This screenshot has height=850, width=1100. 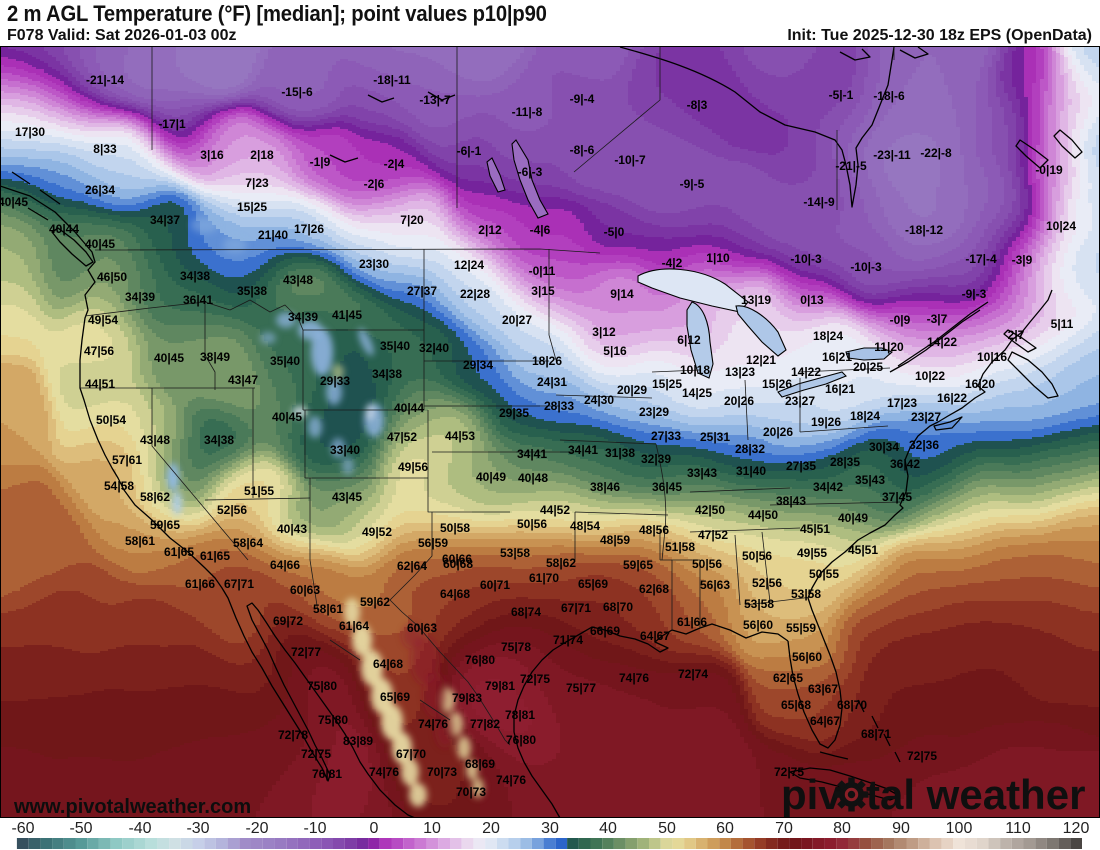 What do you see at coordinates (491, 828) in the screenshot?
I see `svg-text: 20` at bounding box center [491, 828].